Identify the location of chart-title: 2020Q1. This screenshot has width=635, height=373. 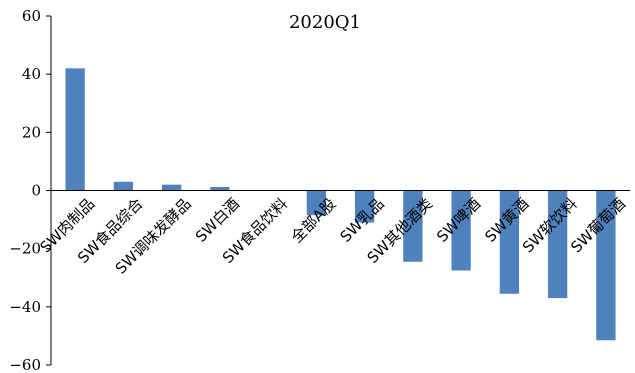
(325, 22).